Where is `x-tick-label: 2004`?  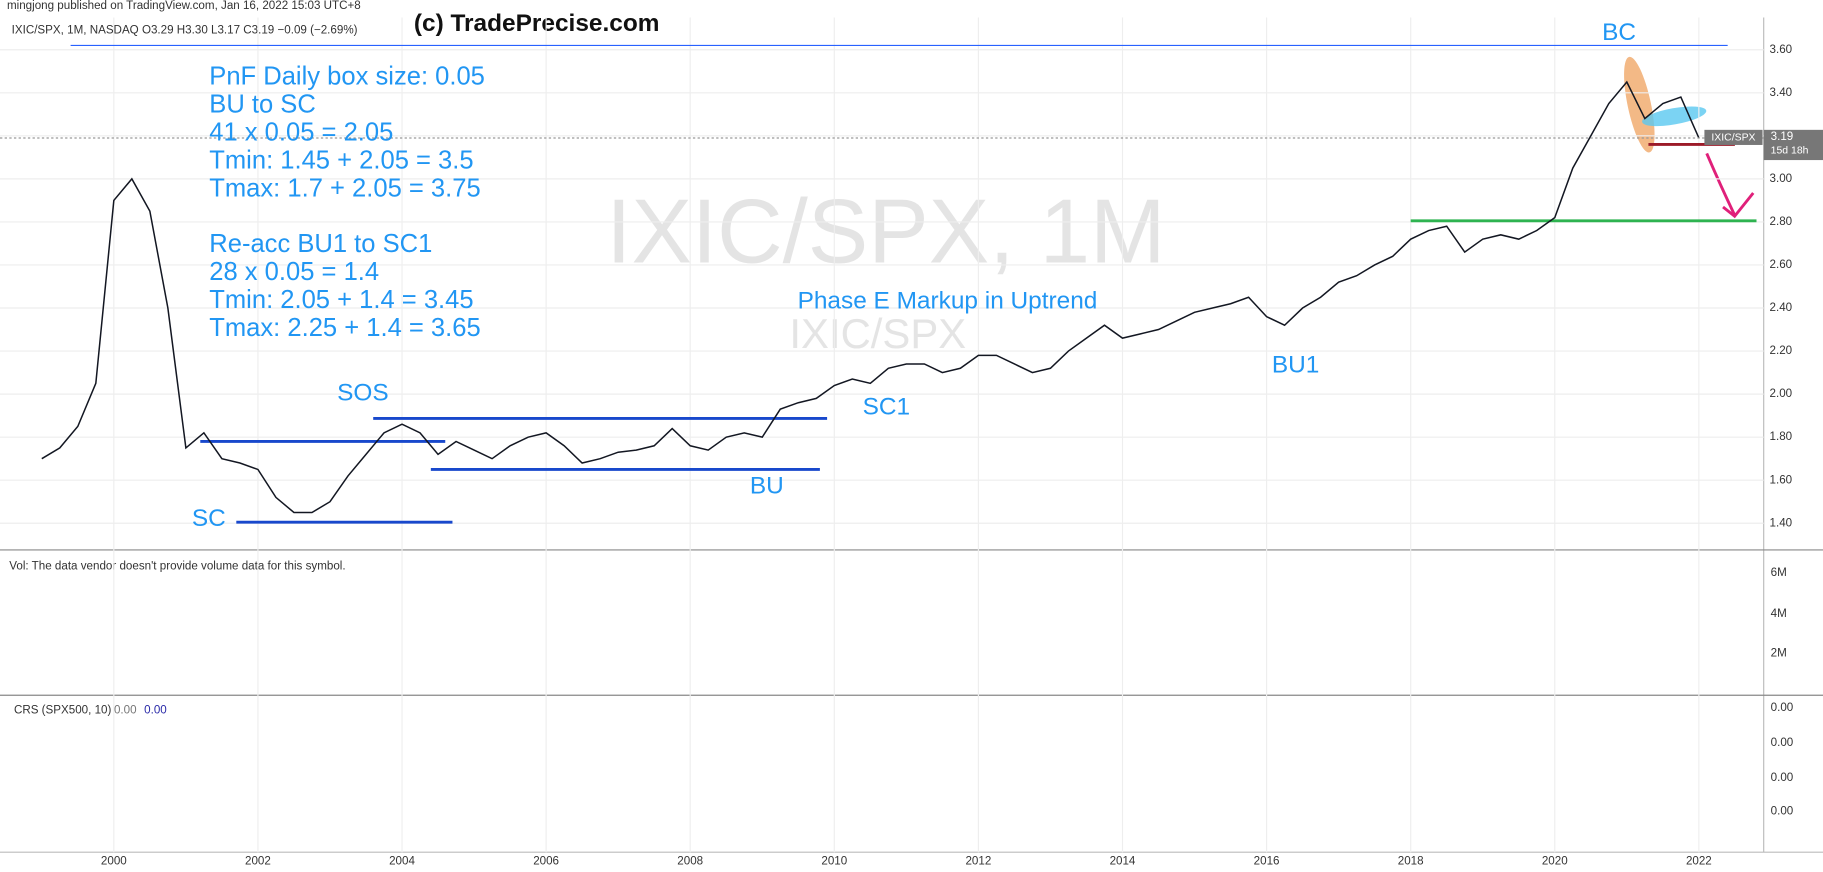 x-tick-label: 2004 is located at coordinates (402, 861).